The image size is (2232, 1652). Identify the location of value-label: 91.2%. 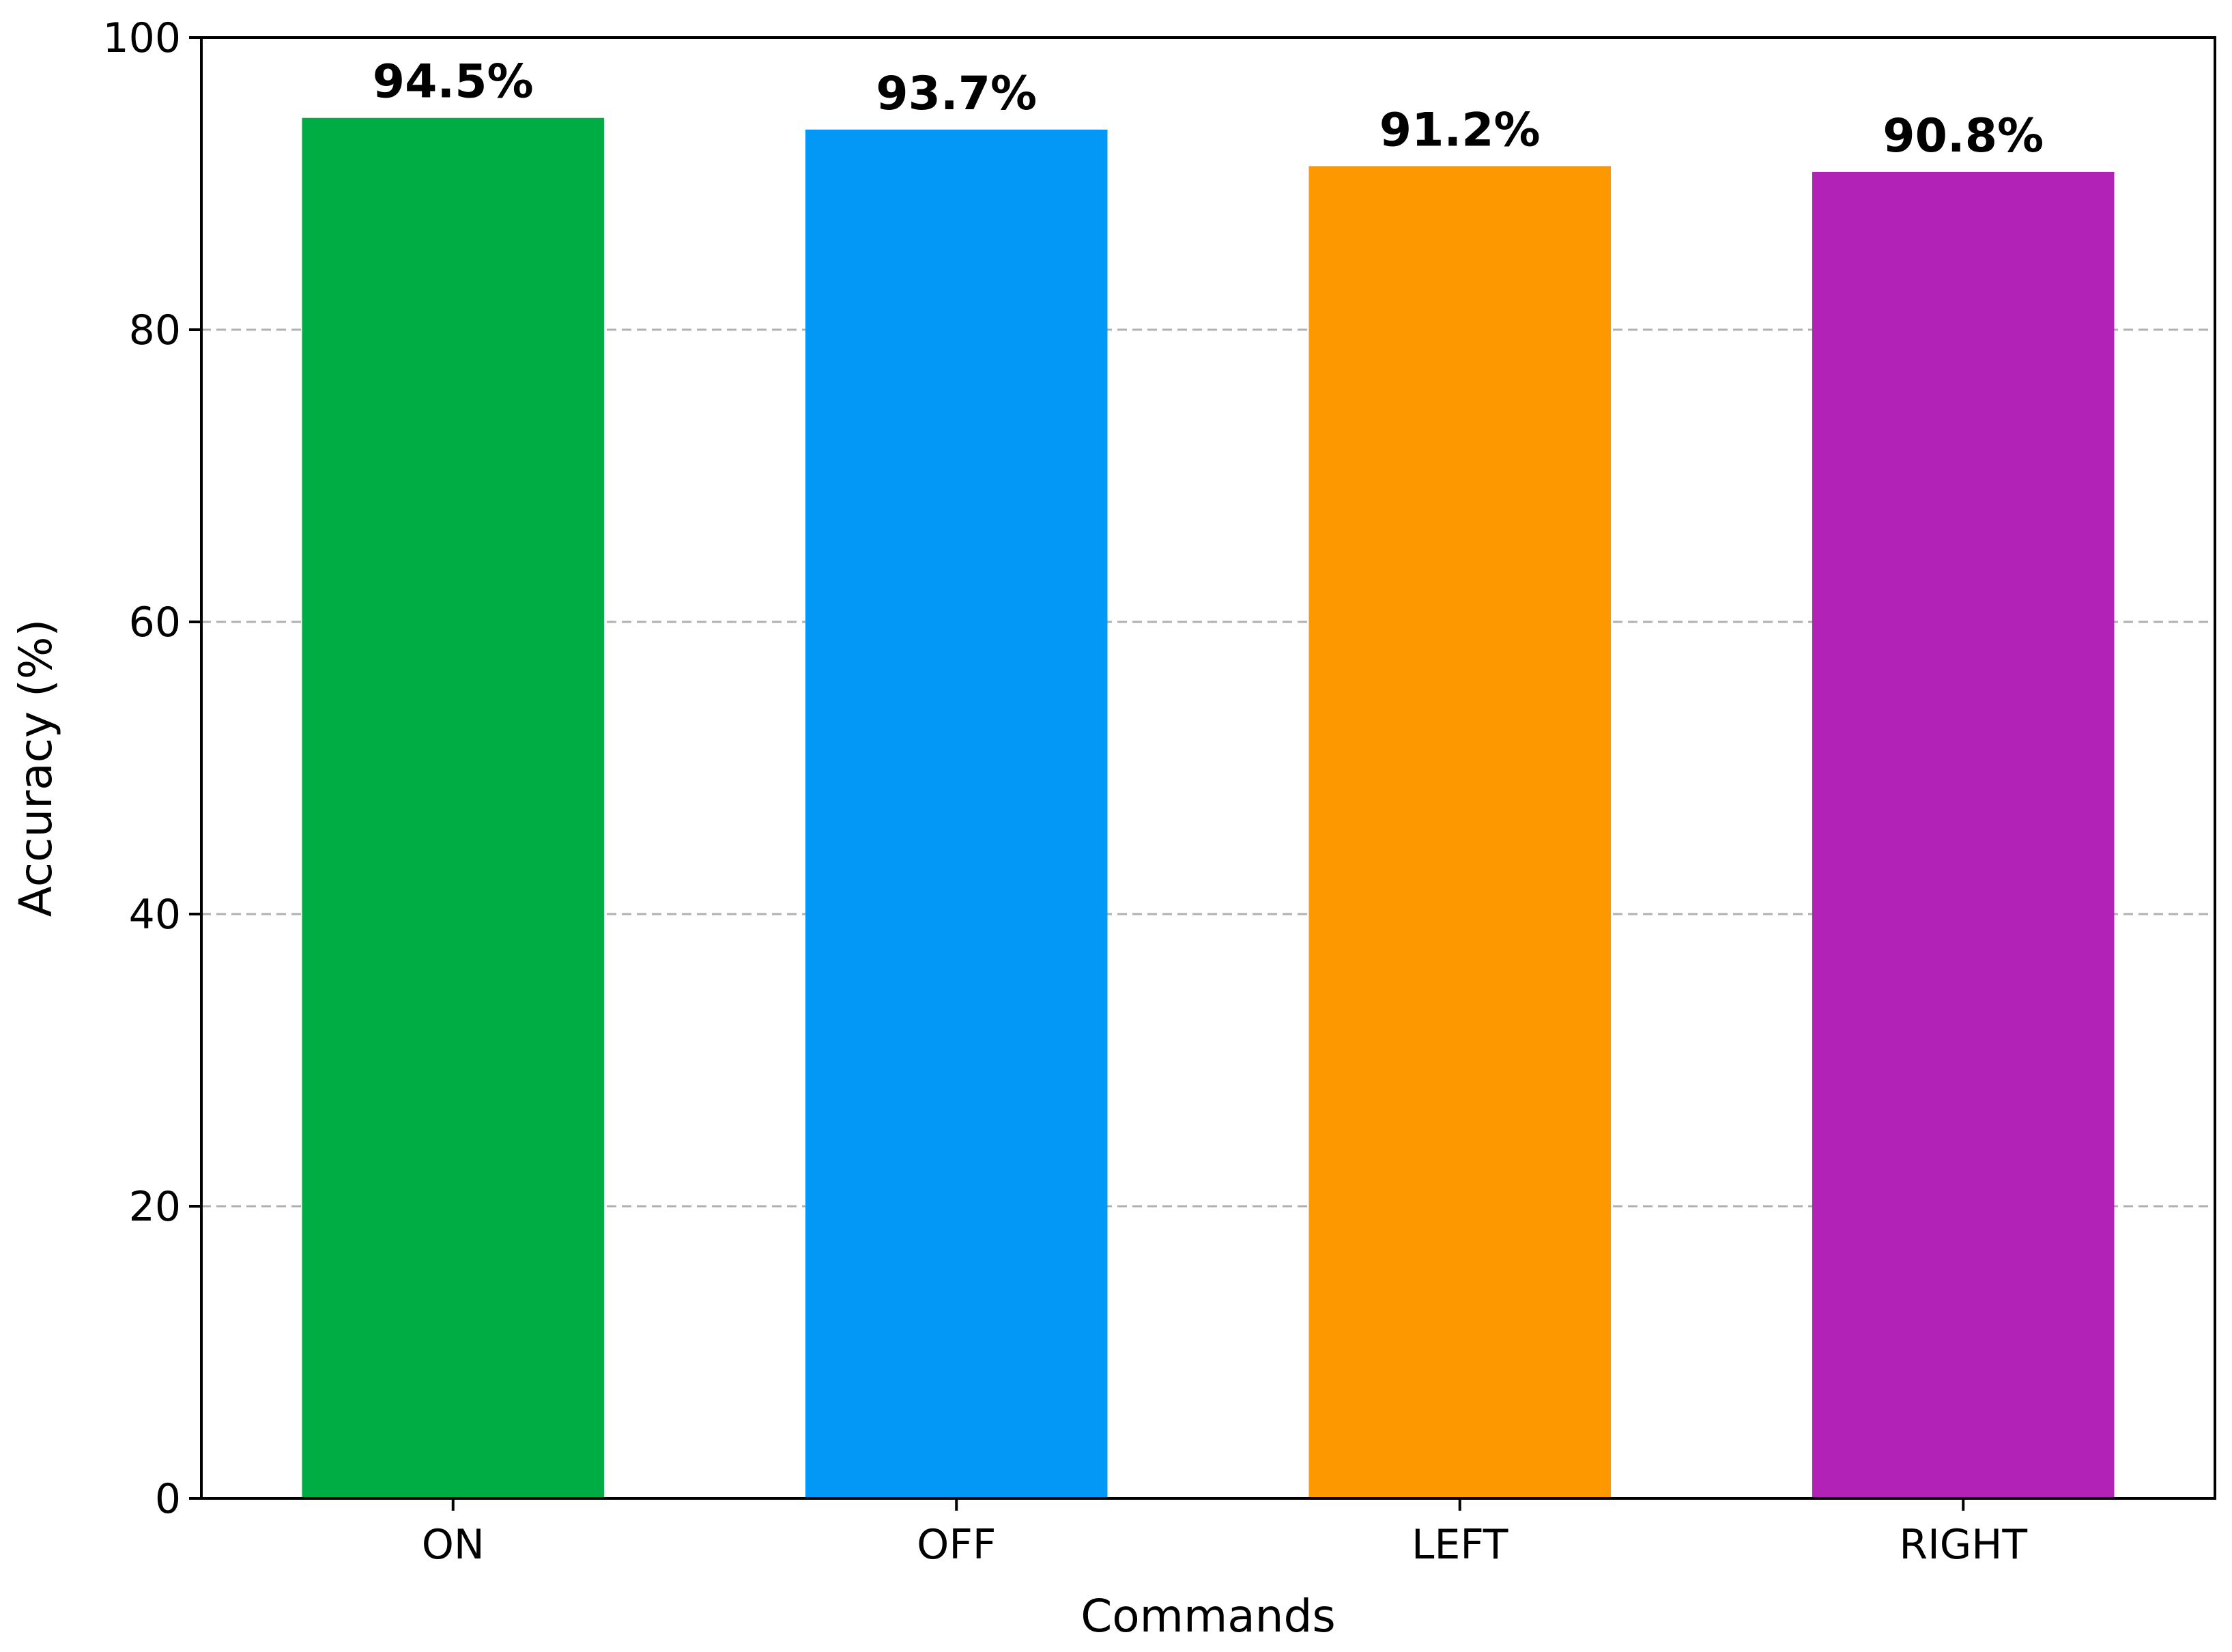
(1460, 130).